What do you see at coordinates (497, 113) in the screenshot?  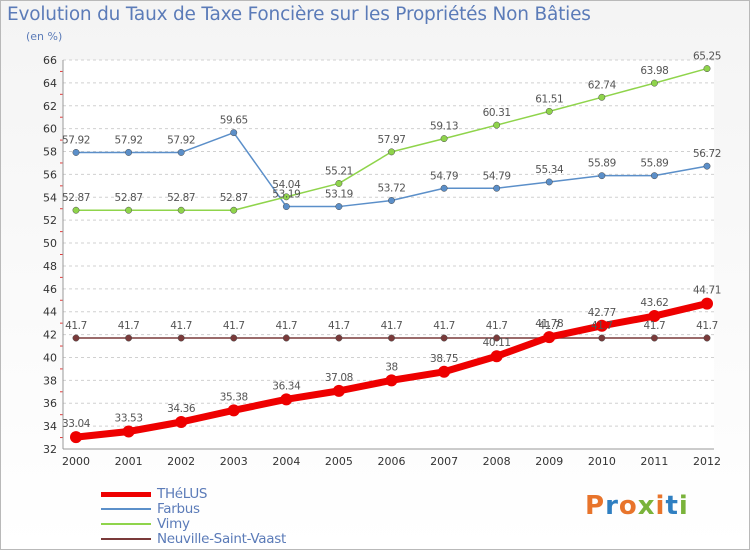 I see `data-label: 60.31` at bounding box center [497, 113].